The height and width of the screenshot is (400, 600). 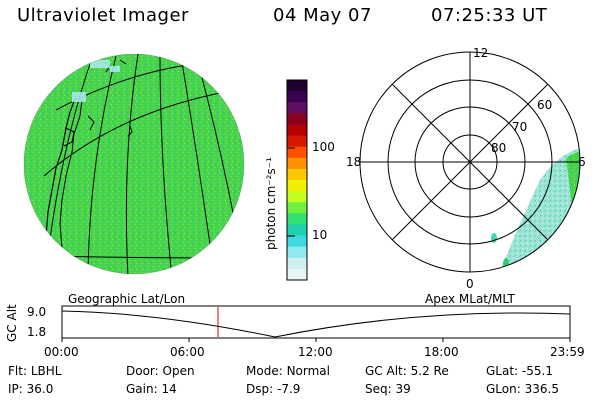 I want to click on info-glon: GLon: 336.5, so click(x=522, y=389).